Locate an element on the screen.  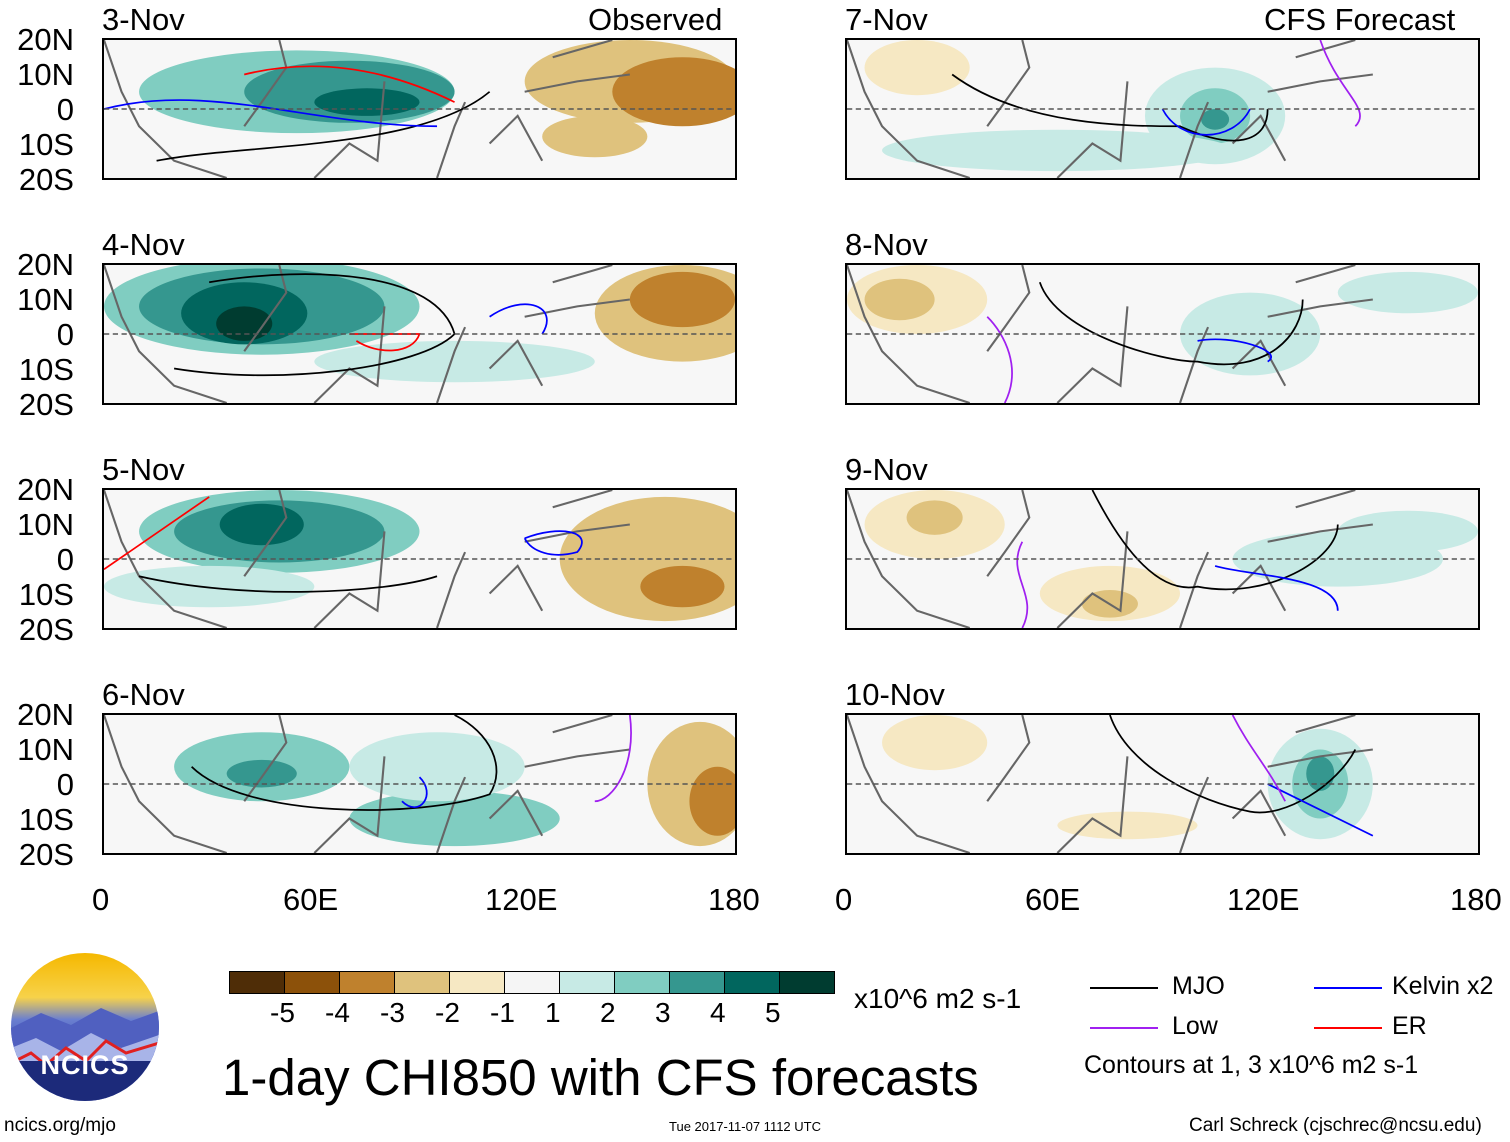
map-panel-6-Nov is located at coordinates (419, 784).